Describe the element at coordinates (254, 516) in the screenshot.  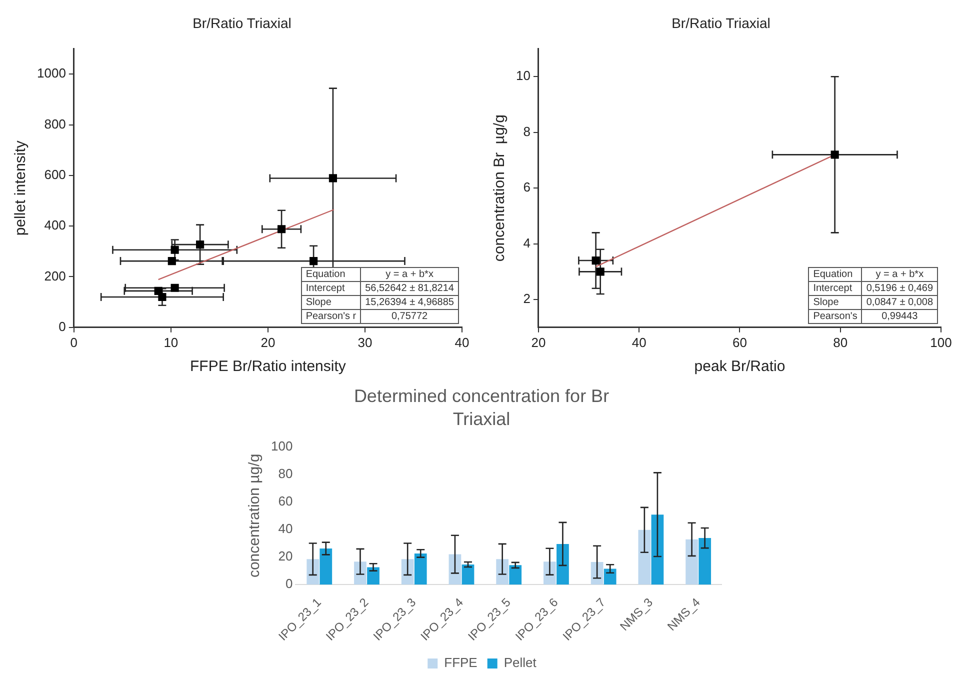
I see `y-axis-title: concentration µg/g` at that location.